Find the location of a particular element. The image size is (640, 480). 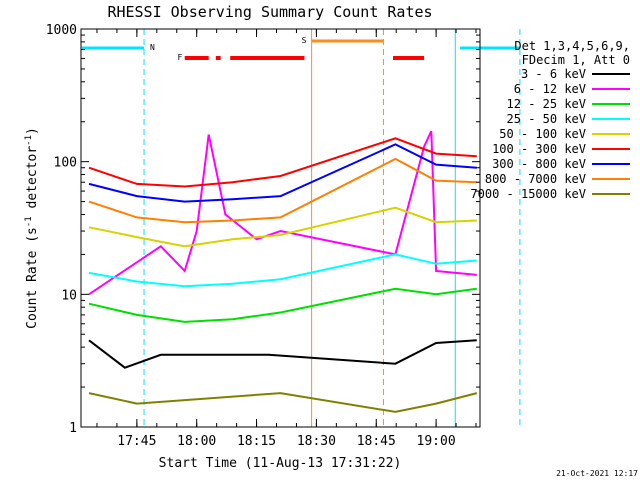

night-label: N is located at coordinates (152, 47).